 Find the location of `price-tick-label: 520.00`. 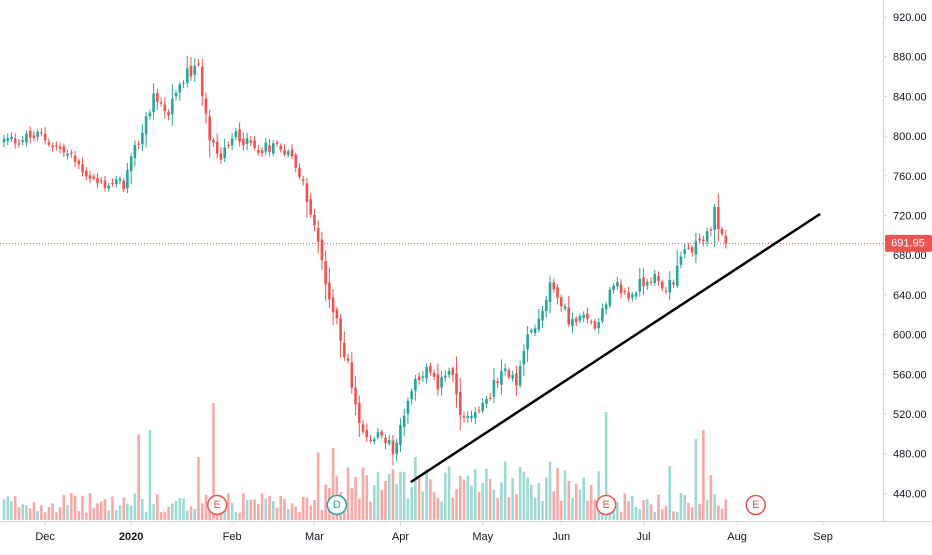

price-tick-label: 520.00 is located at coordinates (910, 415).